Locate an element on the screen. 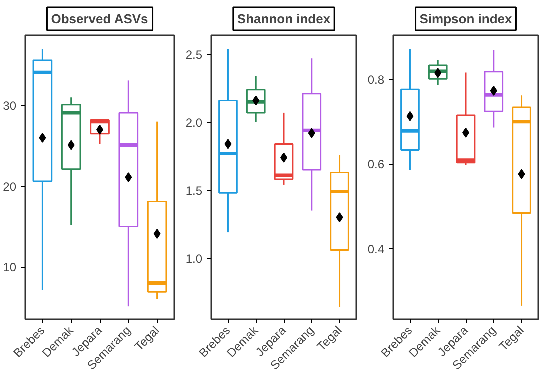 The height and width of the screenshot is (384, 550). y-tick-label: 0.6 is located at coordinates (376, 165).